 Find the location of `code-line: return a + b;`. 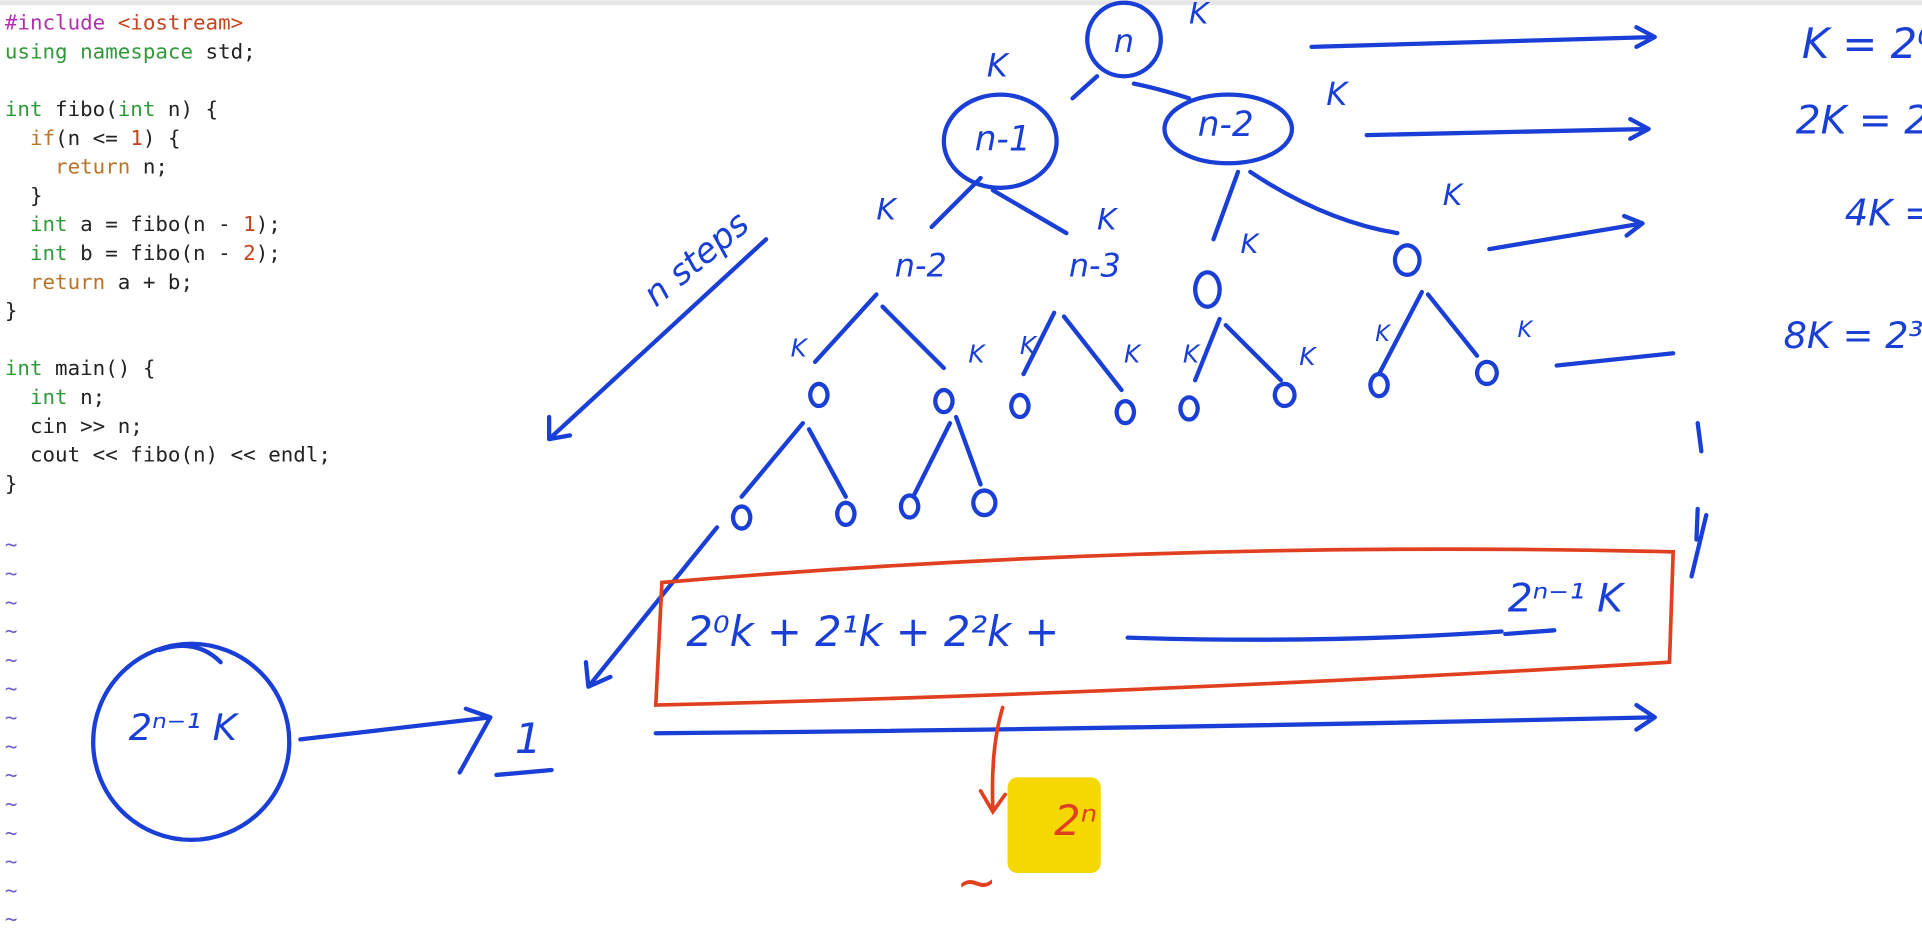

code-line: return a + b; is located at coordinates (99, 282).